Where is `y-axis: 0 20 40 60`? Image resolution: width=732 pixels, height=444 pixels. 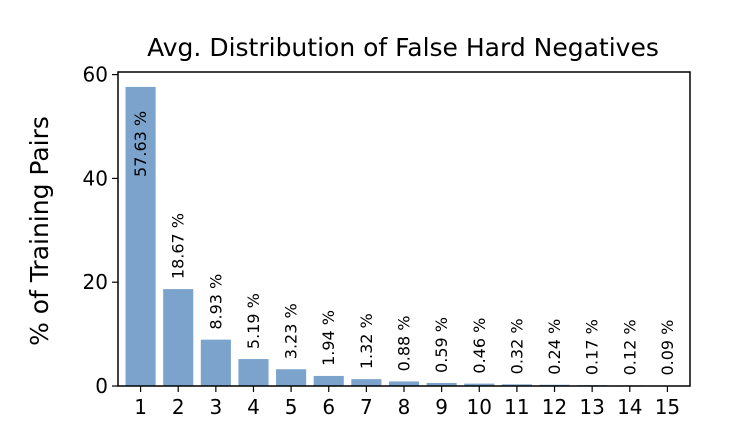 y-axis: 0 20 40 60 is located at coordinates (100, 230).